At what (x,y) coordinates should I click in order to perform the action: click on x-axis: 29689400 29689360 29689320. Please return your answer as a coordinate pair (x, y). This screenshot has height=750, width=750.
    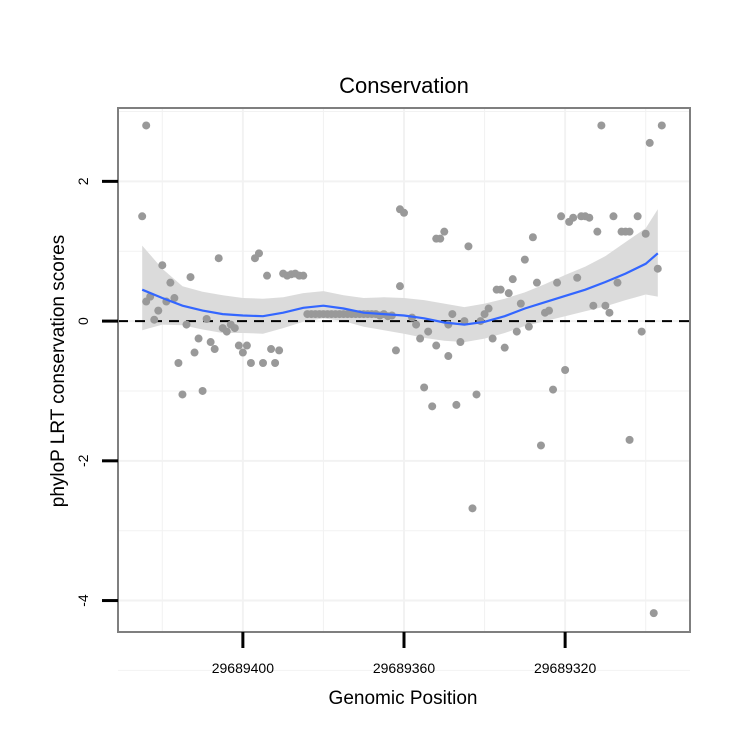
    Looking at the image, I should click on (404, 654).